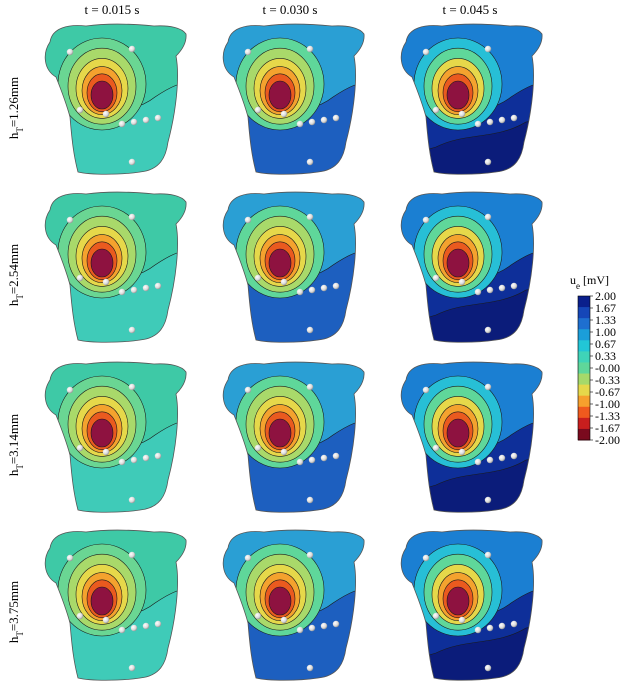 This screenshot has width=630, height=698. Describe the element at coordinates (293, 267) in the screenshot. I see `torso-panel-r2-c2` at that location.